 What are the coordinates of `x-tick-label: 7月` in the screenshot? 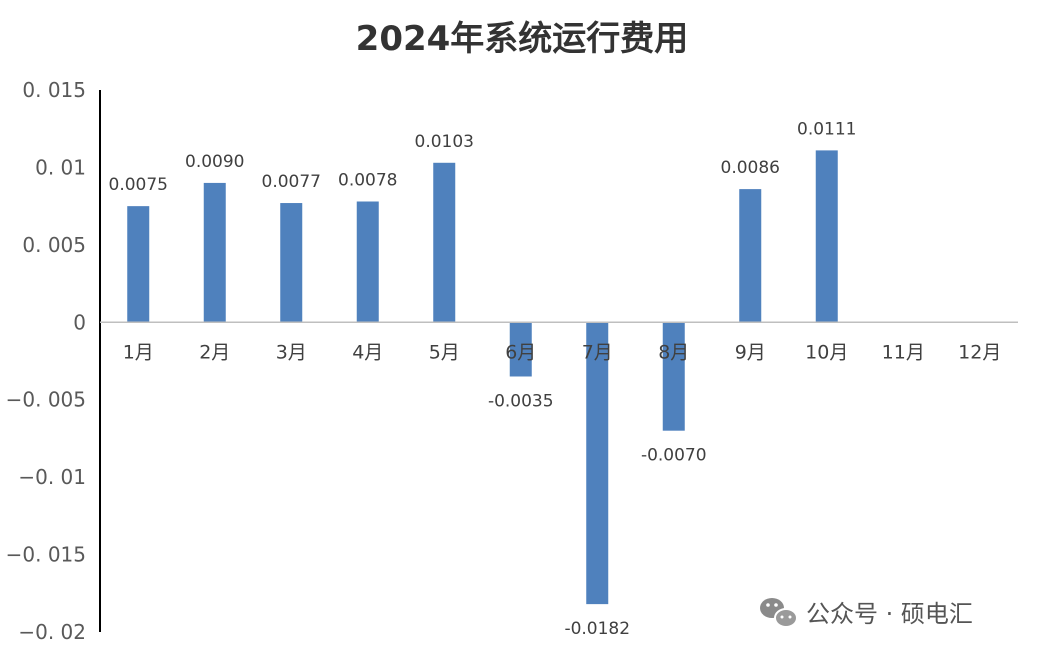 It's located at (597, 352).